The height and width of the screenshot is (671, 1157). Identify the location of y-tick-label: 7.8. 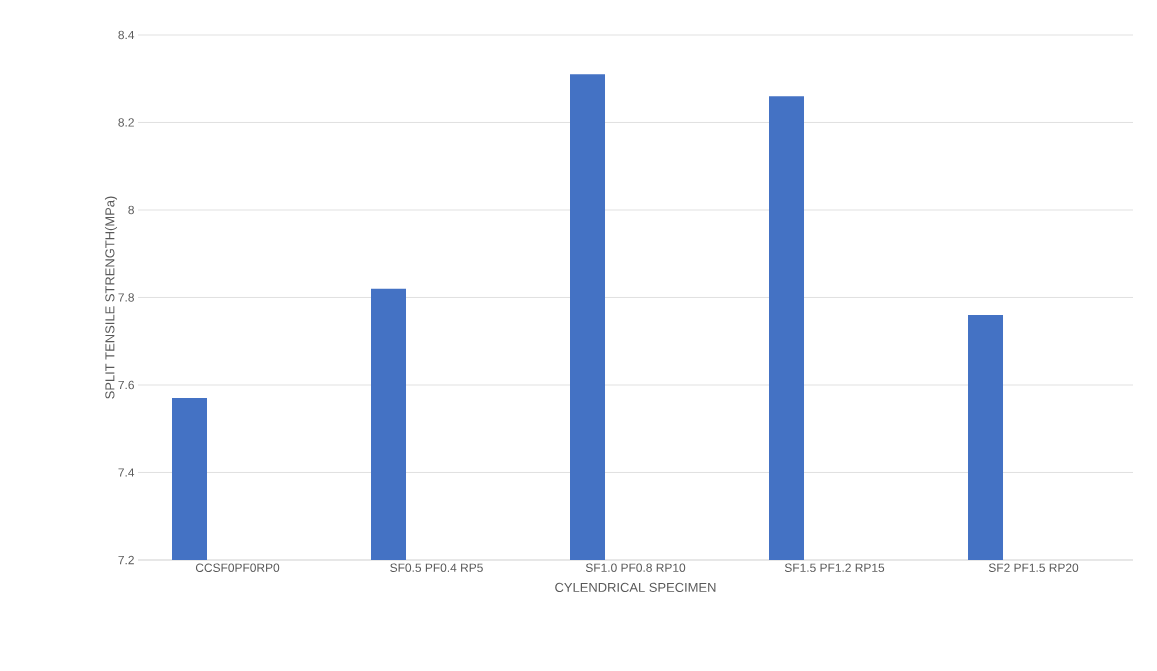
(126, 297).